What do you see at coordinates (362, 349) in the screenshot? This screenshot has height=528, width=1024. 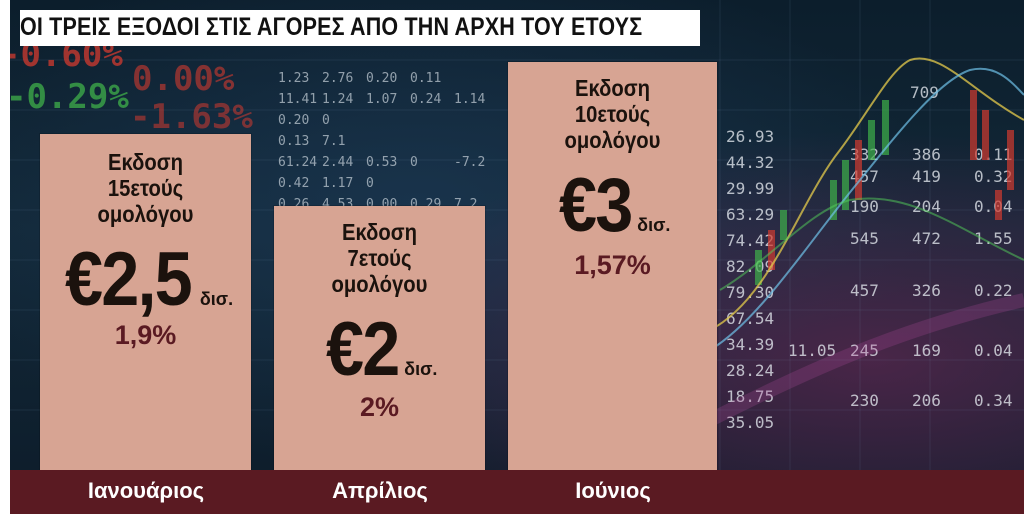 I see `amount-value: €2` at bounding box center [362, 349].